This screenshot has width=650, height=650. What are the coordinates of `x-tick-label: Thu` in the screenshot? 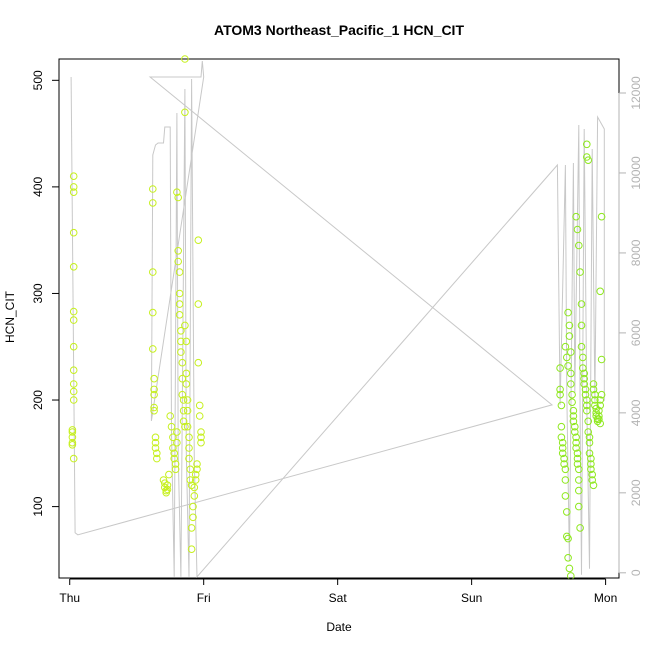 It's located at (69, 598).